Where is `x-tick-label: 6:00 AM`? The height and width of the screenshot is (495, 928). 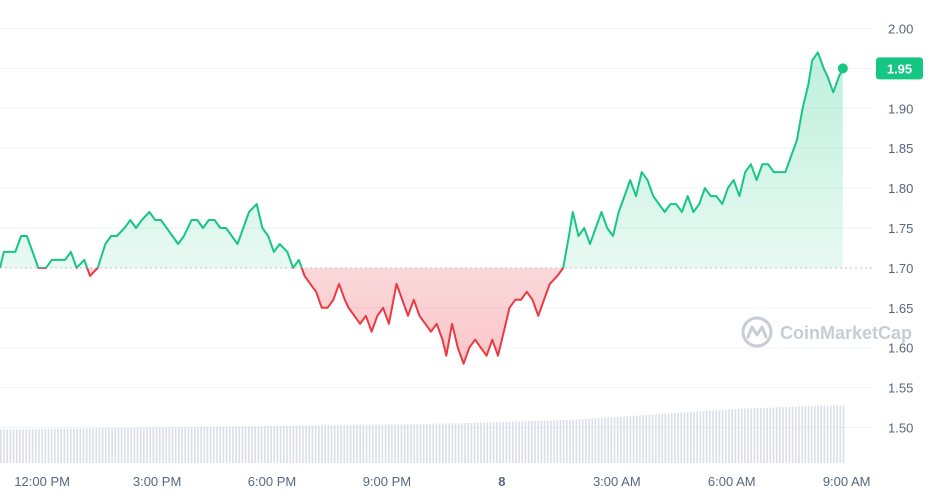
x-tick-label: 6:00 AM is located at coordinates (732, 481).